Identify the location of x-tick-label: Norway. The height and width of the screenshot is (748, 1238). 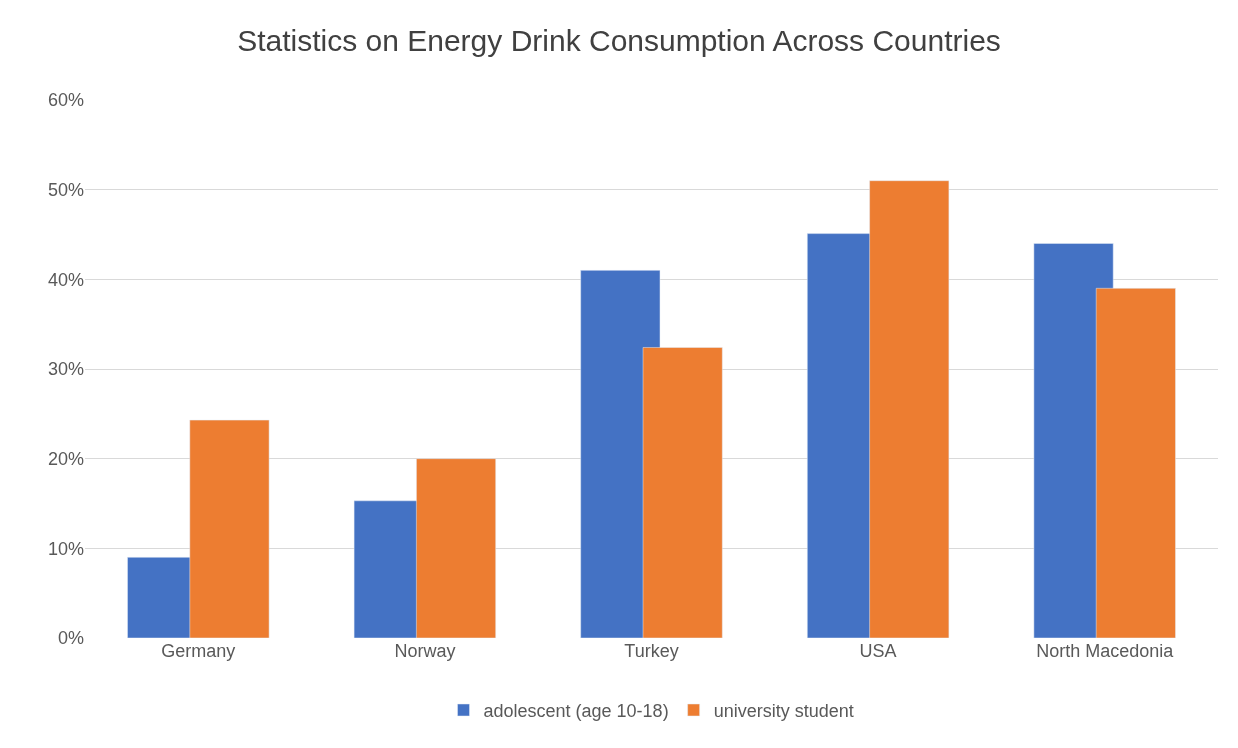
(425, 651).